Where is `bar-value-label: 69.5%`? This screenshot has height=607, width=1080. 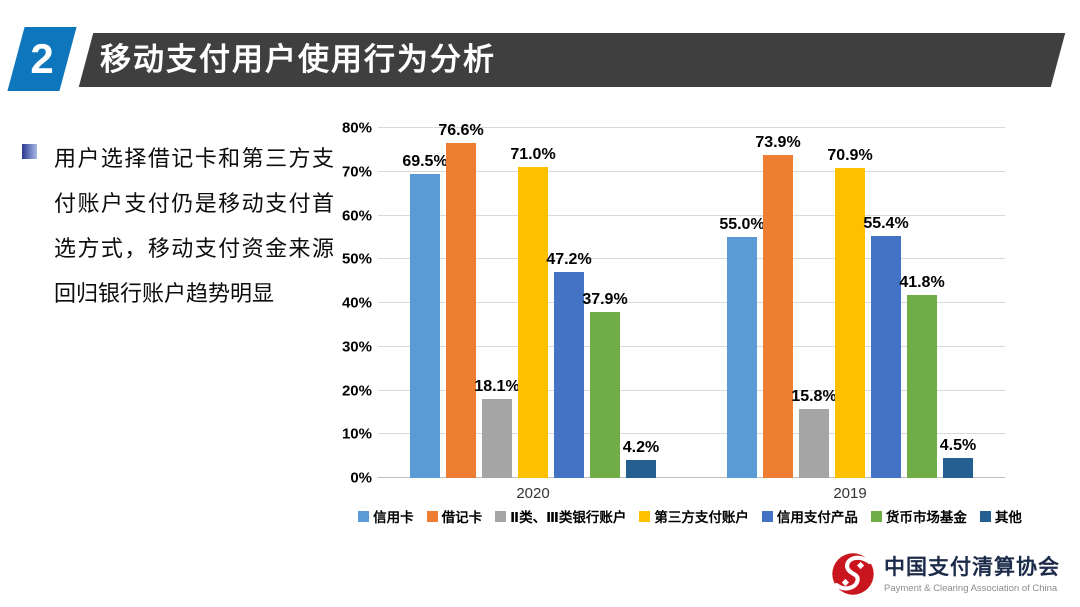
bar-value-label: 69.5% is located at coordinates (425, 161).